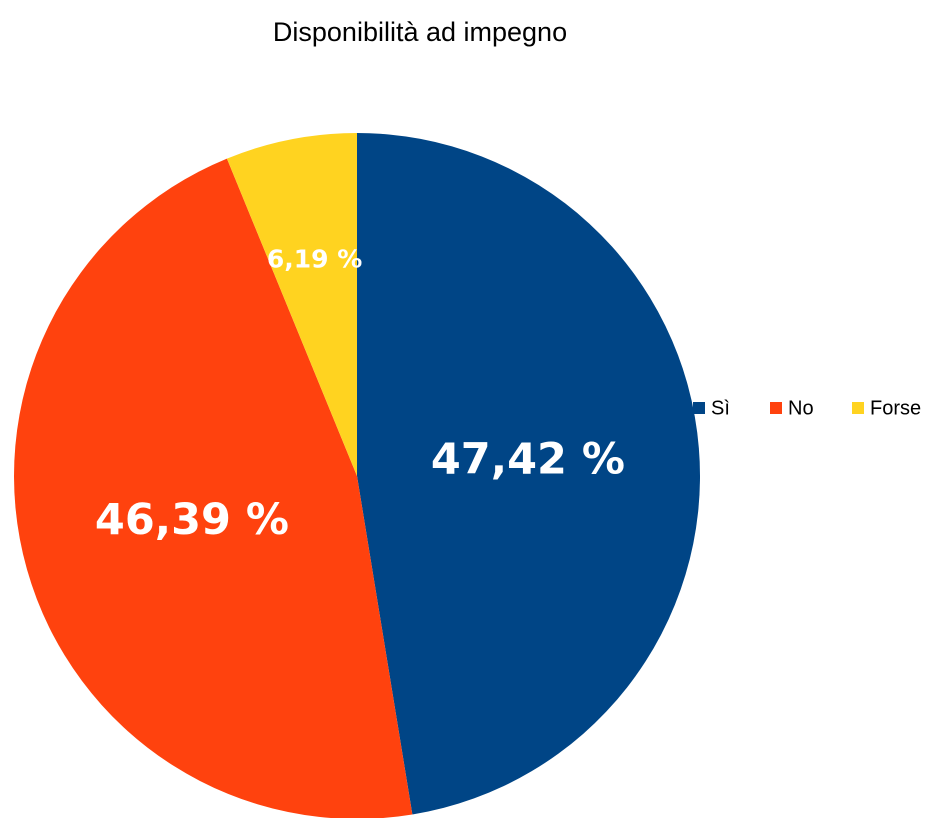 The image size is (945, 818). I want to click on legend-label: No, so click(801, 408).